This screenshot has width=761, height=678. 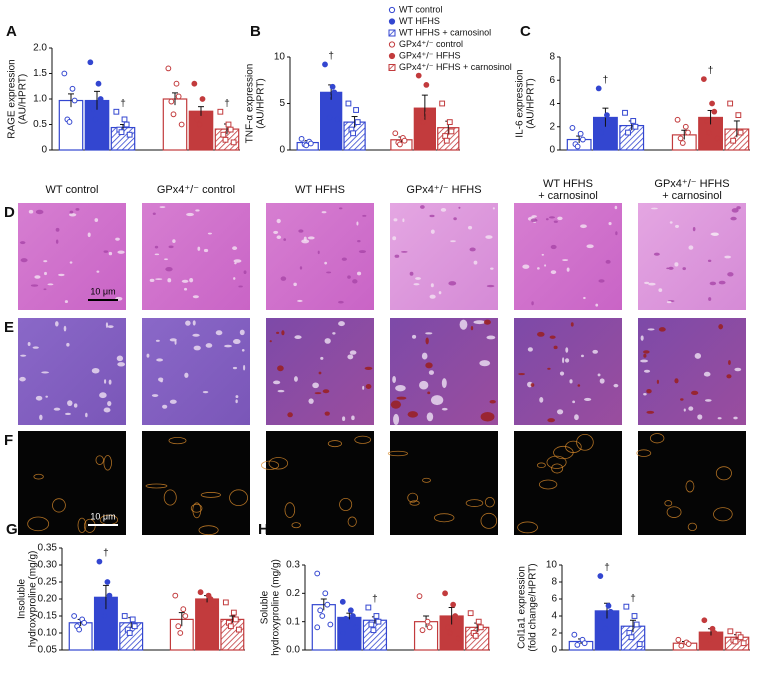 What do you see at coordinates (40, 99) in the screenshot?
I see `y-tick-label: 1.0` at bounding box center [40, 99].